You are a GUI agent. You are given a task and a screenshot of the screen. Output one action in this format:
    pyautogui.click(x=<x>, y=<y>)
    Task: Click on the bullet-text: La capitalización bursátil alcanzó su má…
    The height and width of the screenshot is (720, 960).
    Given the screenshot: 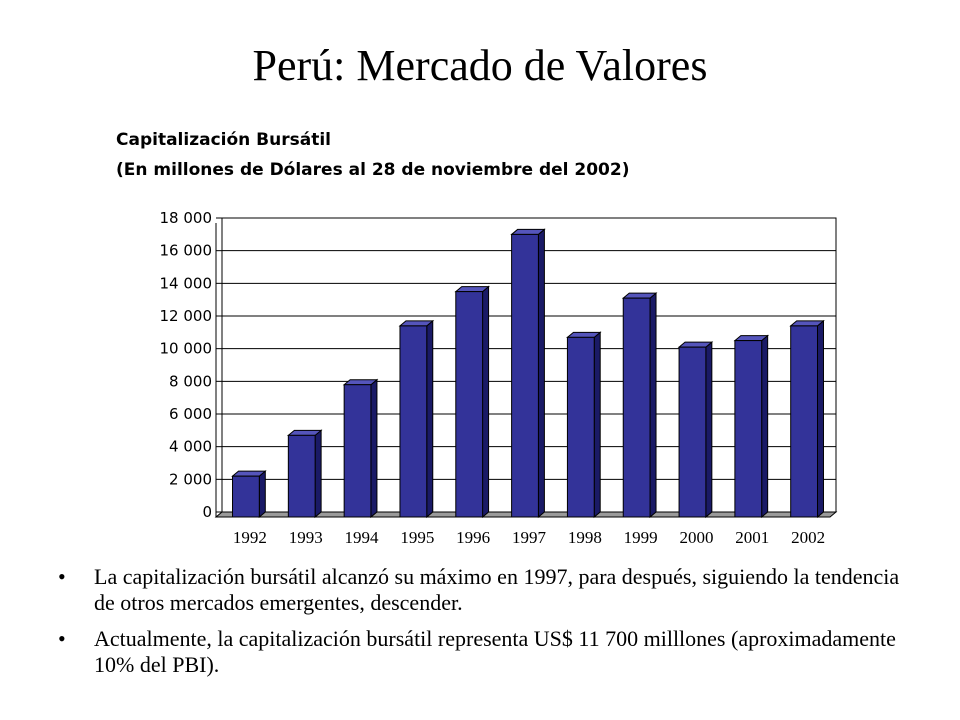 What is the action you would take?
    pyautogui.click(x=497, y=589)
    